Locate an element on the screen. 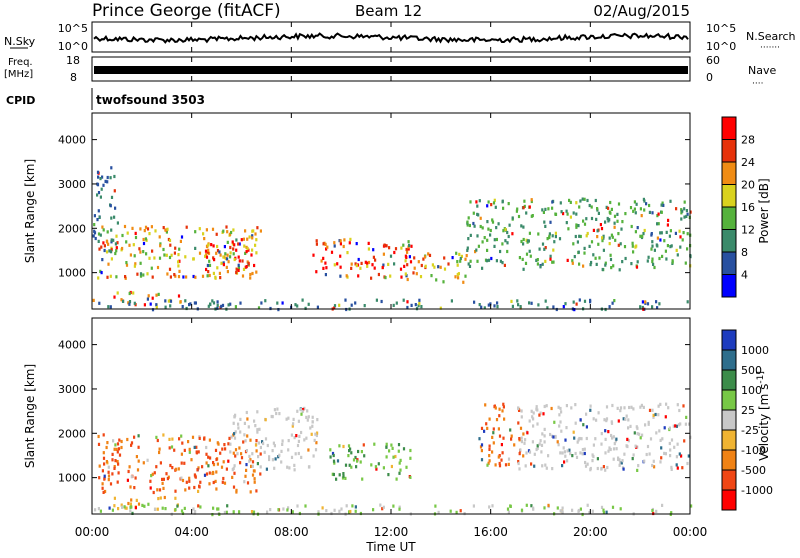 The image size is (800, 558). colorbar-tick-label: 500 is located at coordinates (751, 370).